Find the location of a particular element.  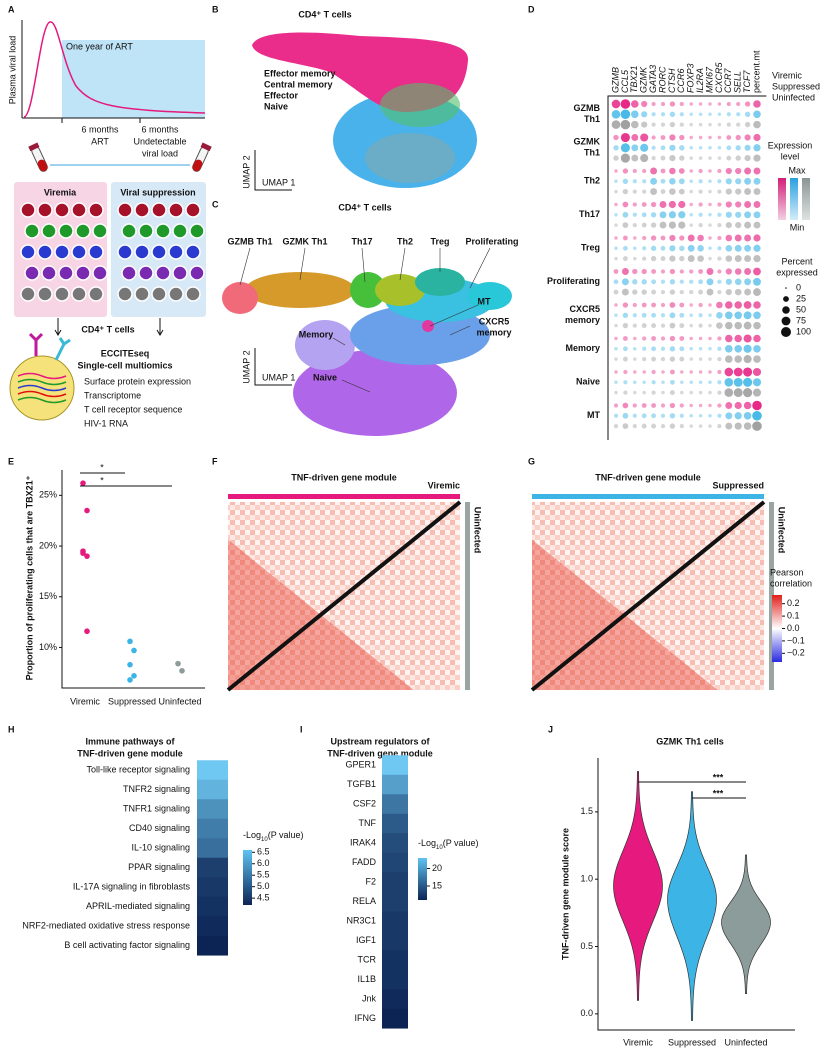

timepoint-label: 6 months is located at coordinates (160, 129).